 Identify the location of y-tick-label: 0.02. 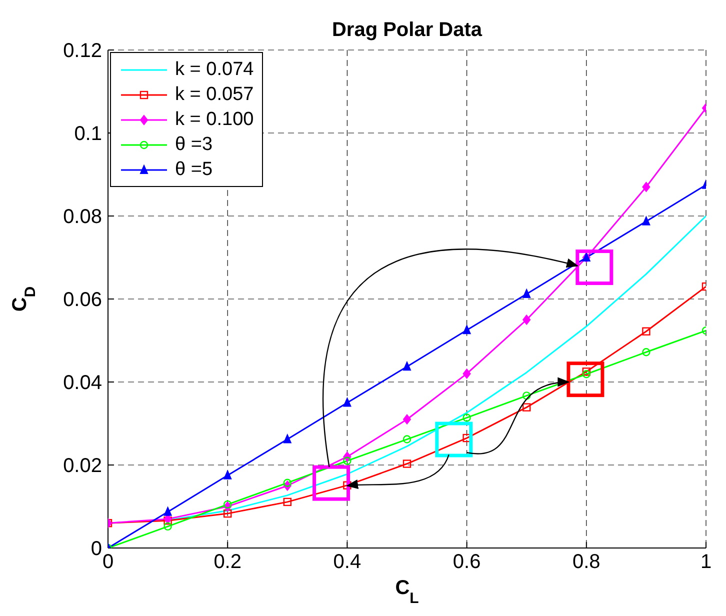
(82, 466).